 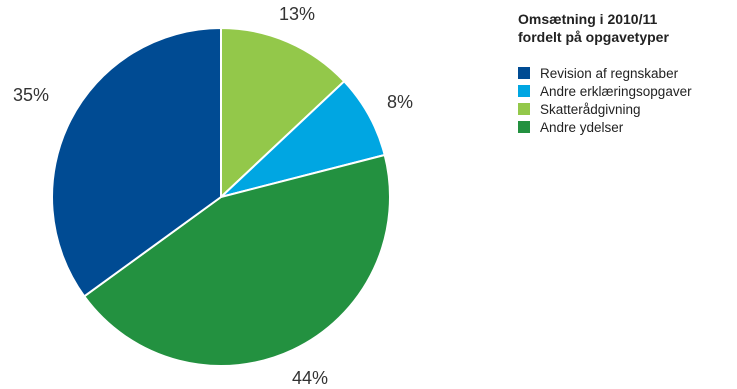 I want to click on legend-label: Andre erklæringsopgaver, so click(x=616, y=91).